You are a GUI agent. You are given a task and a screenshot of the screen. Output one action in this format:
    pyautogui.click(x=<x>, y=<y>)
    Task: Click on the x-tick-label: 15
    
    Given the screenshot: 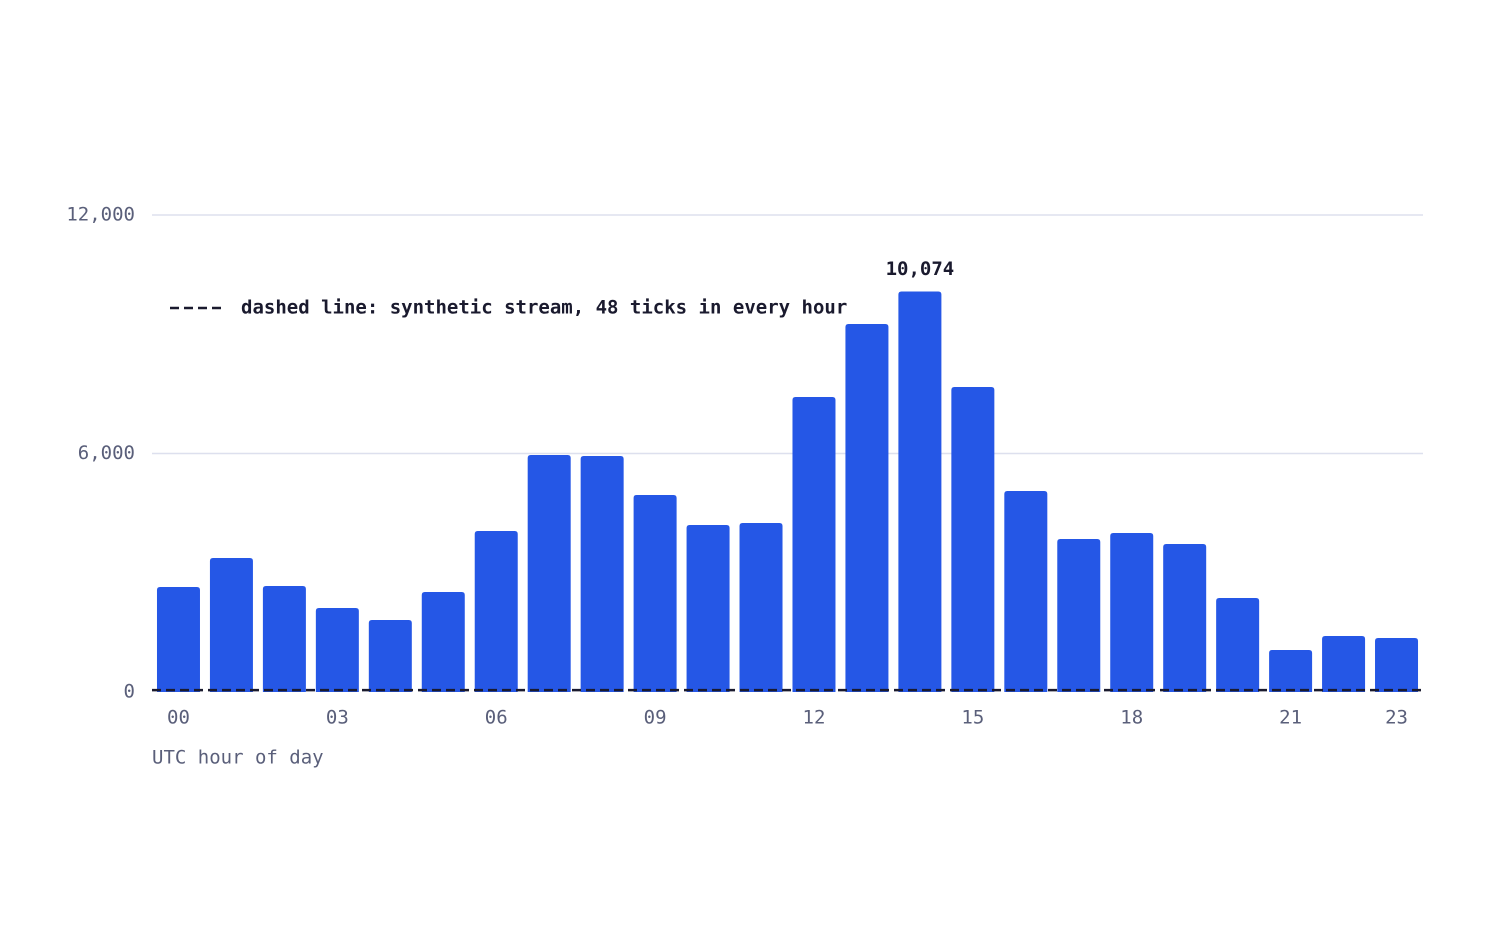 What is the action you would take?
    pyautogui.click(x=972, y=718)
    